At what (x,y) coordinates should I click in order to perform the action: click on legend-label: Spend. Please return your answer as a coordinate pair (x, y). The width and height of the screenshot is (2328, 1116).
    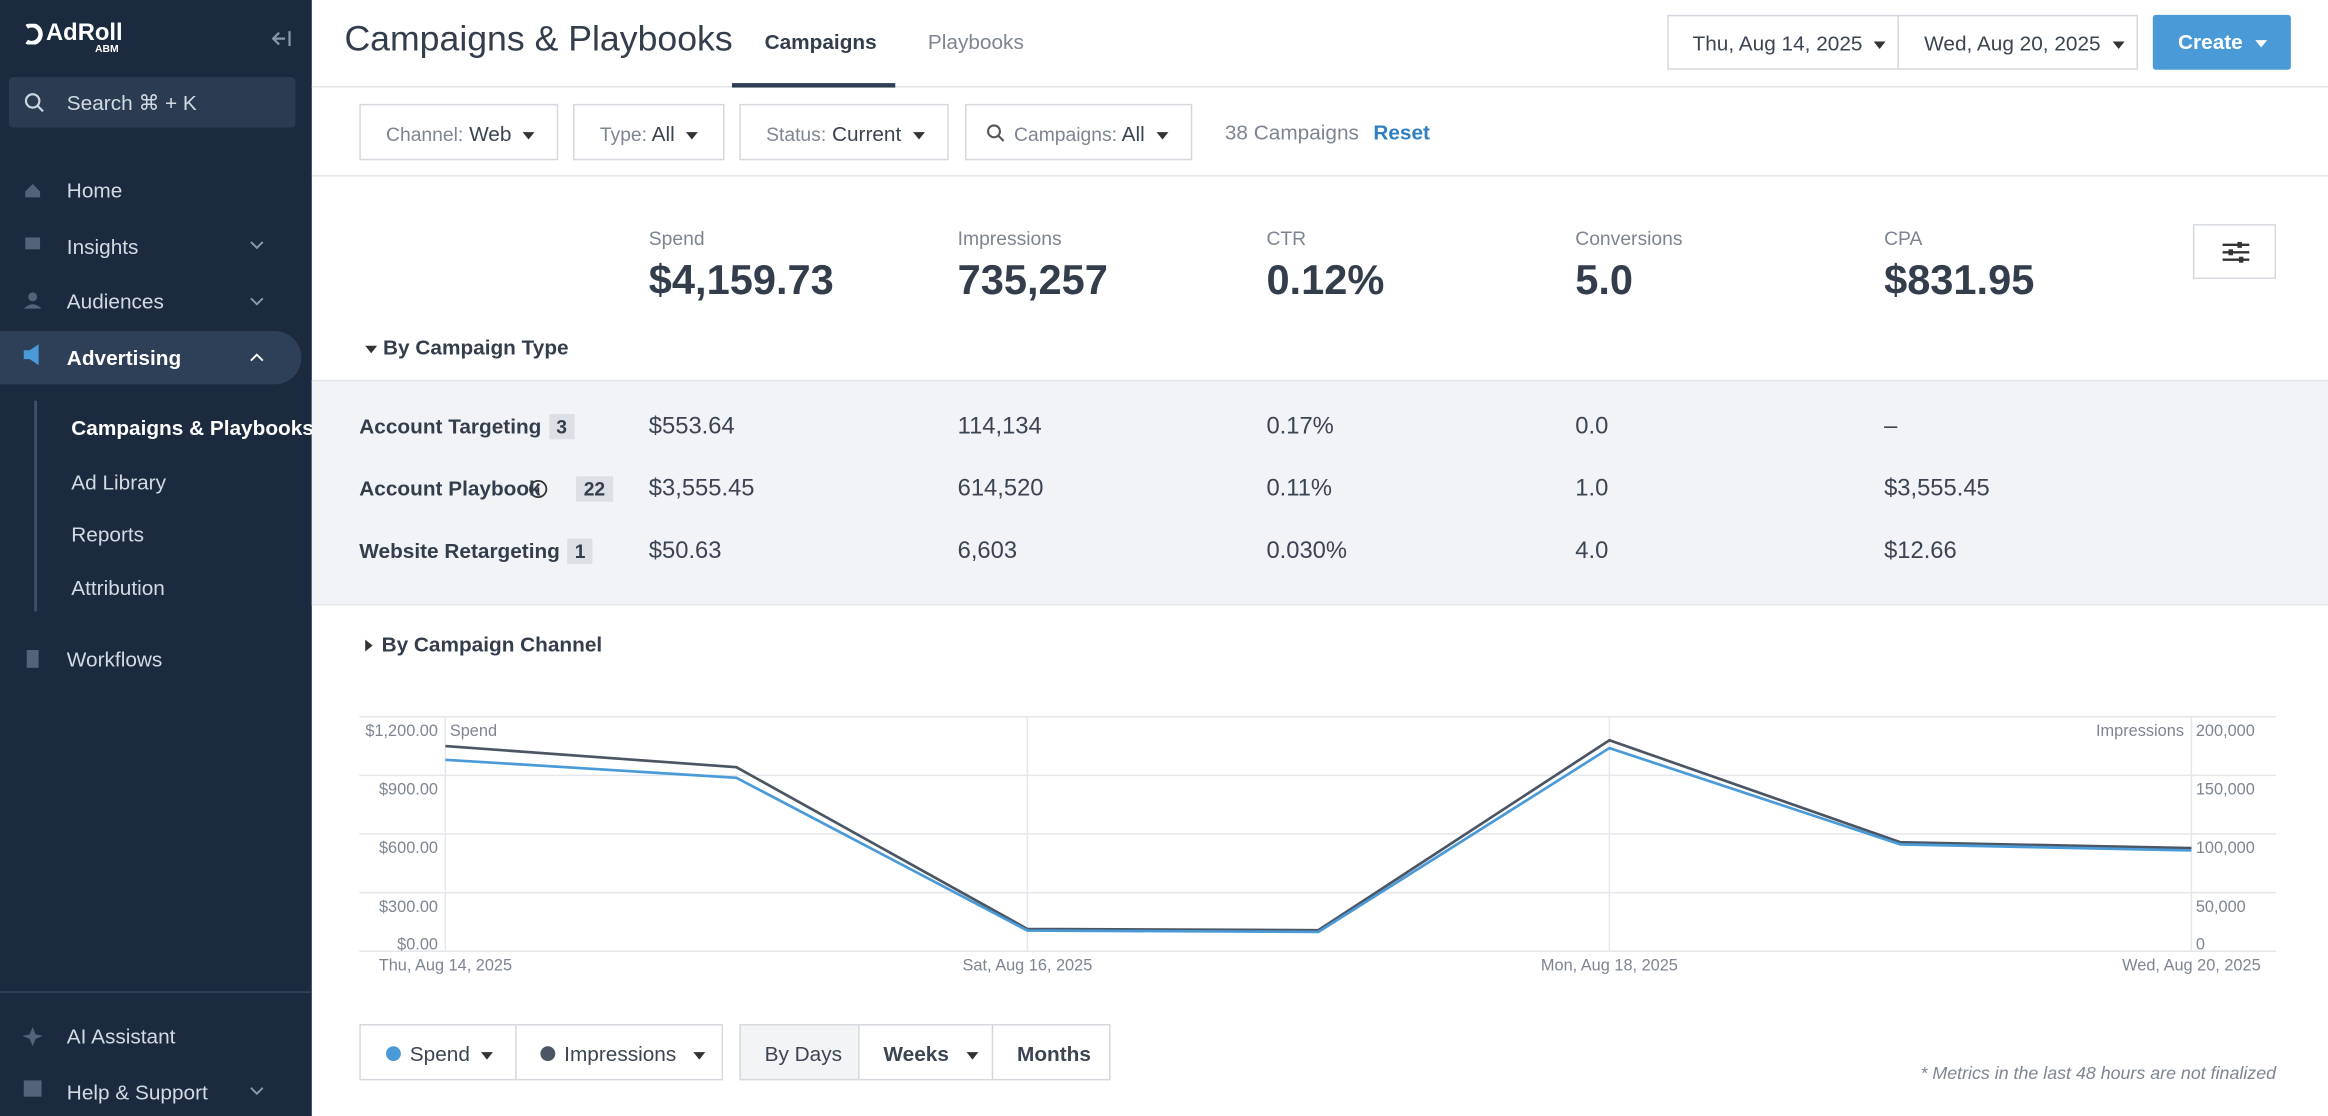
    Looking at the image, I should click on (439, 1053).